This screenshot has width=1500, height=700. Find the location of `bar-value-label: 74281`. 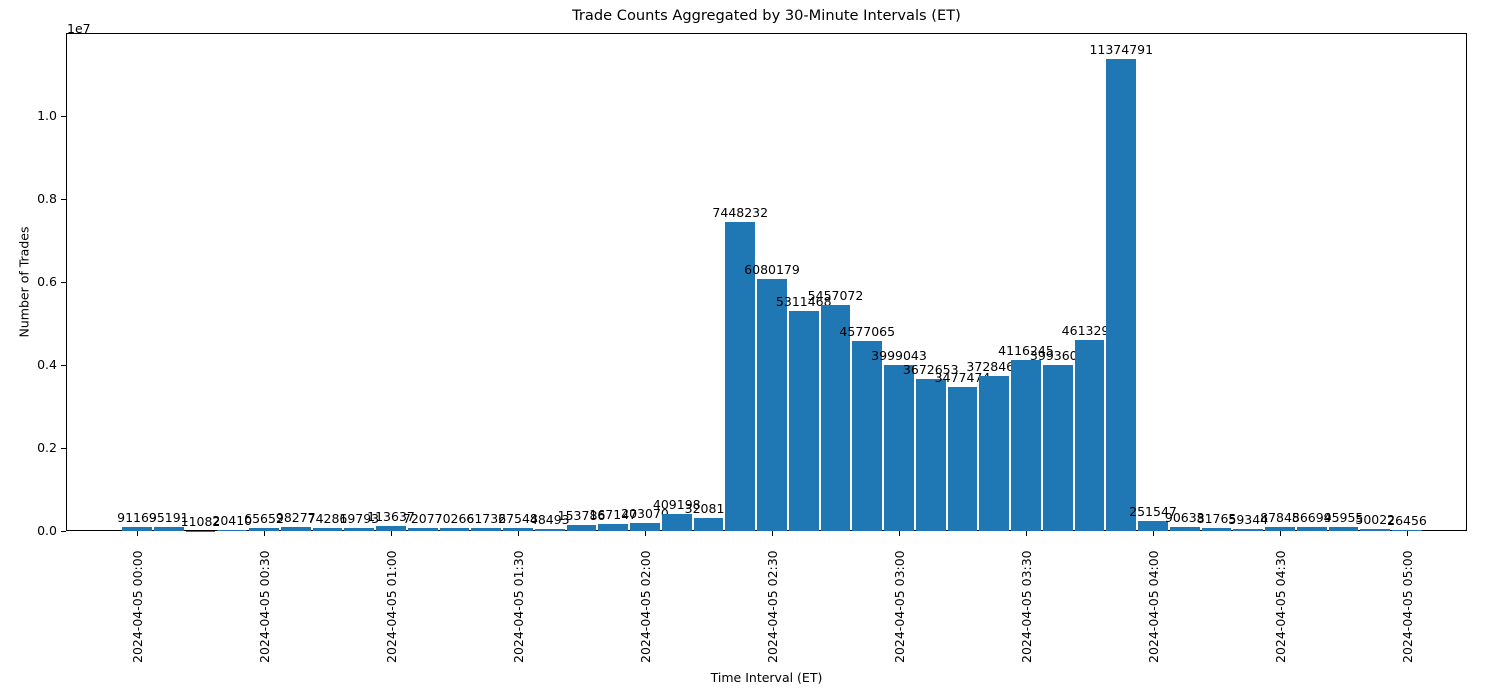

bar-value-label: 74281 is located at coordinates (327, 518).